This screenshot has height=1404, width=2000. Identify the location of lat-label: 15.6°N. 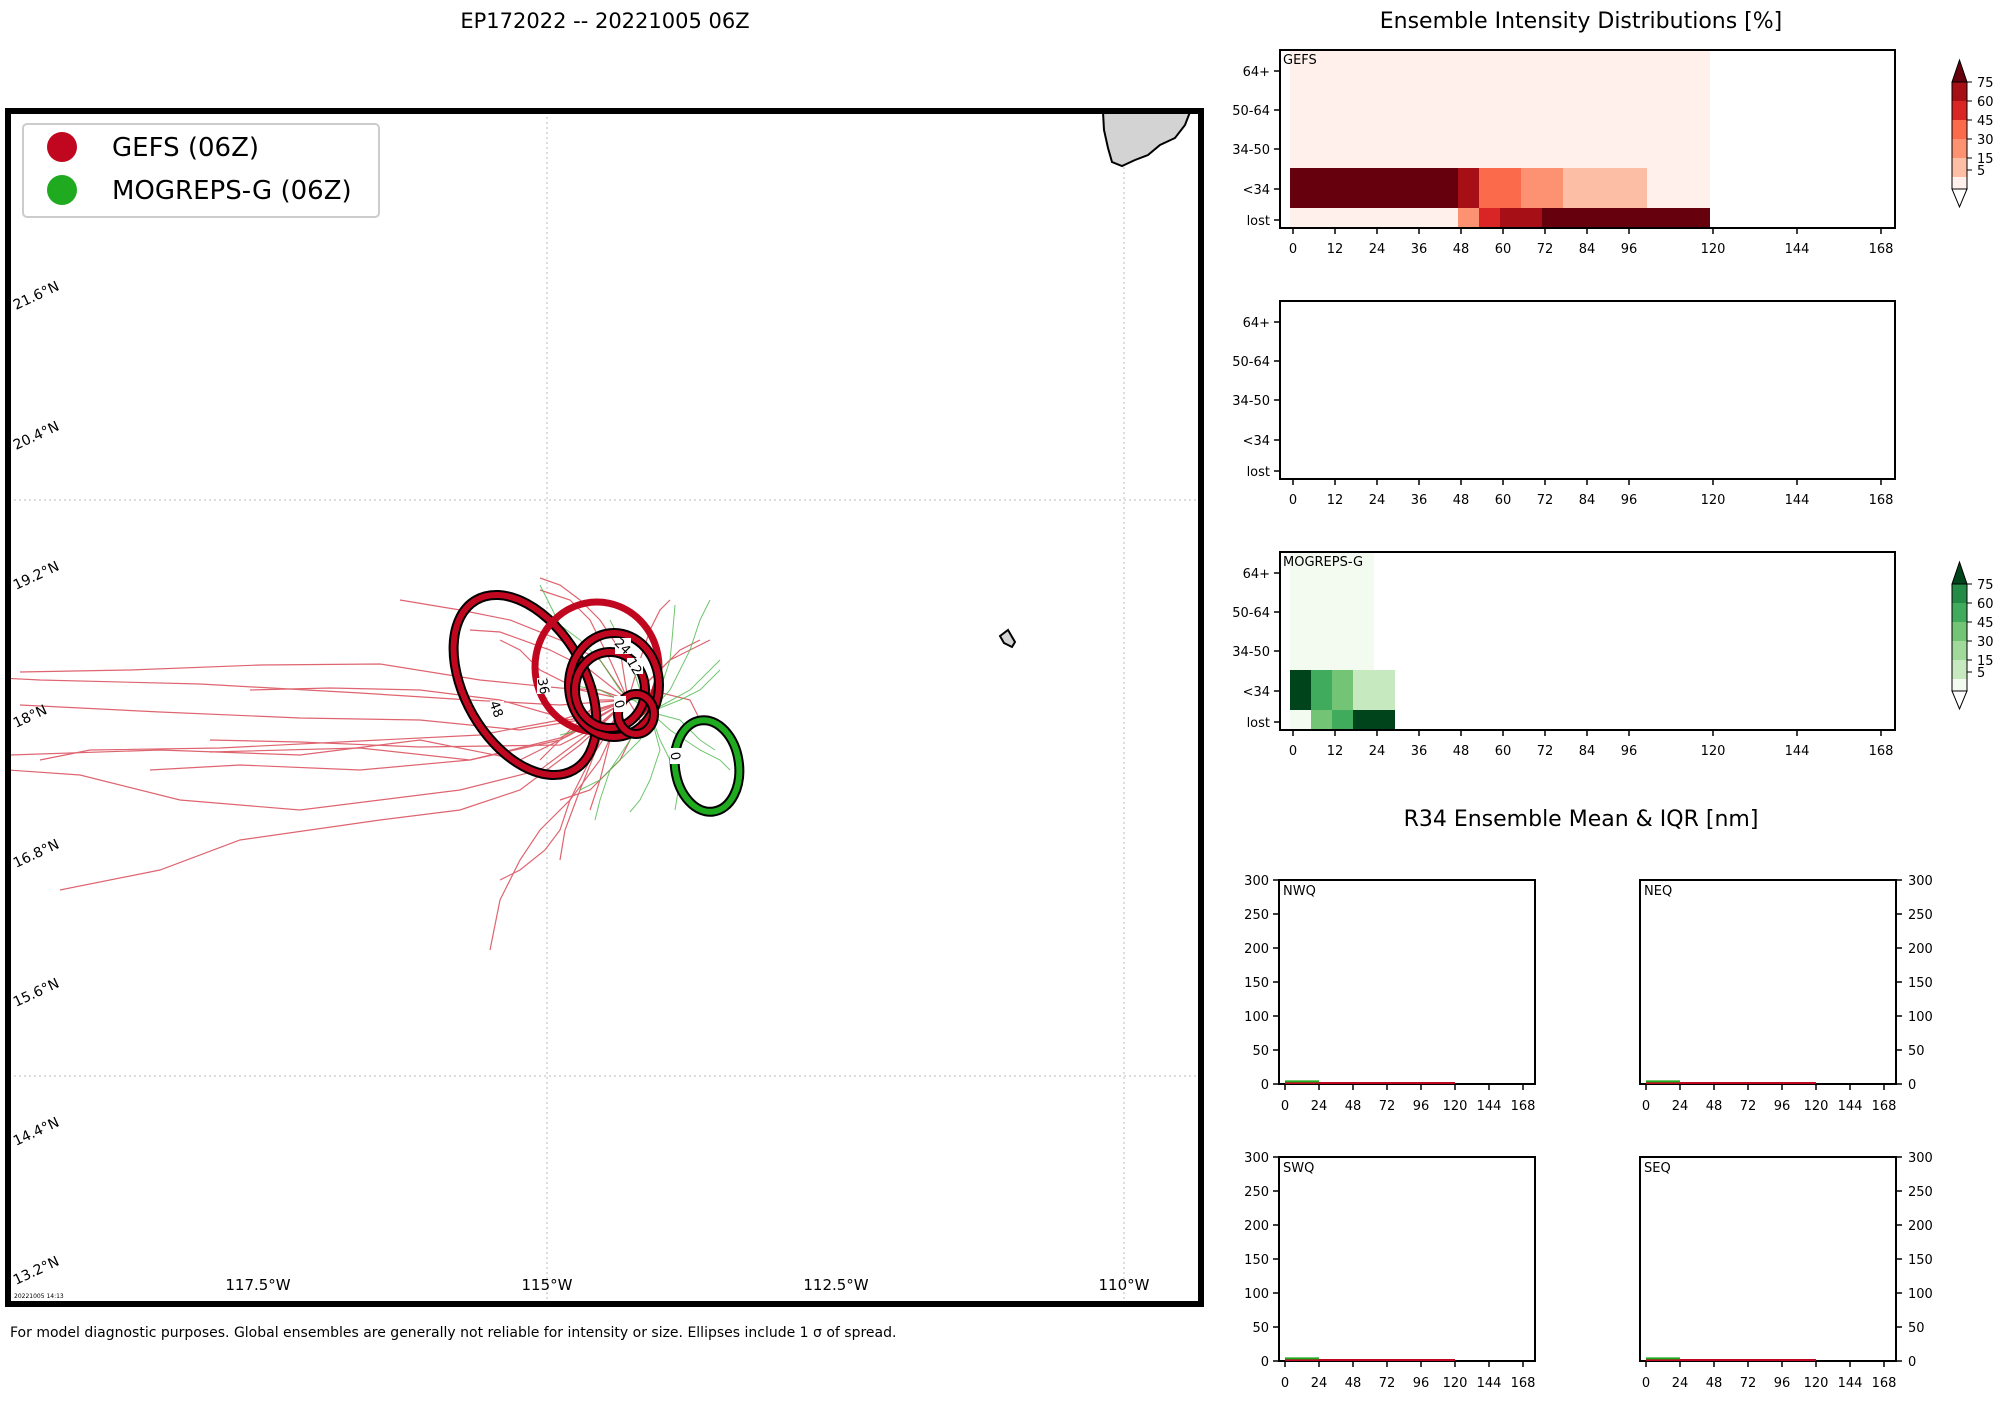
(36, 993).